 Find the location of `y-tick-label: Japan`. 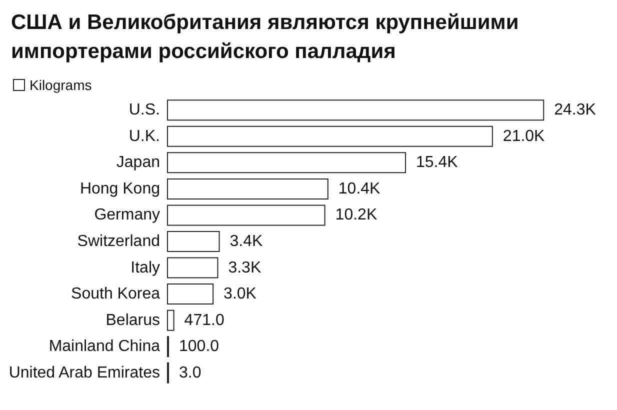

y-tick-label: Japan is located at coordinates (138, 163).